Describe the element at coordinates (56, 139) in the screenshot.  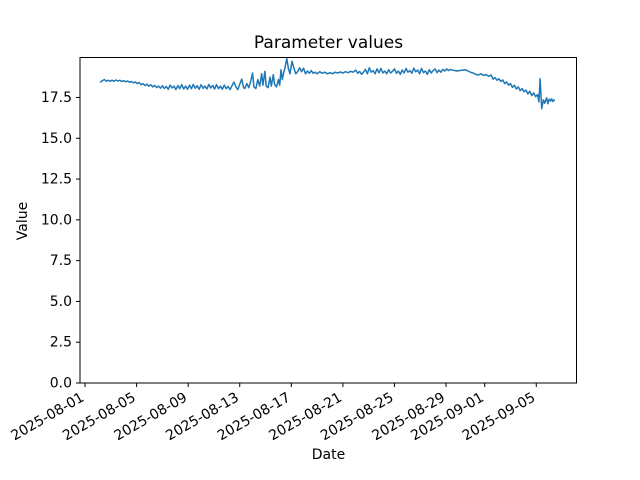
I see `y-tick-label: 15.0` at that location.